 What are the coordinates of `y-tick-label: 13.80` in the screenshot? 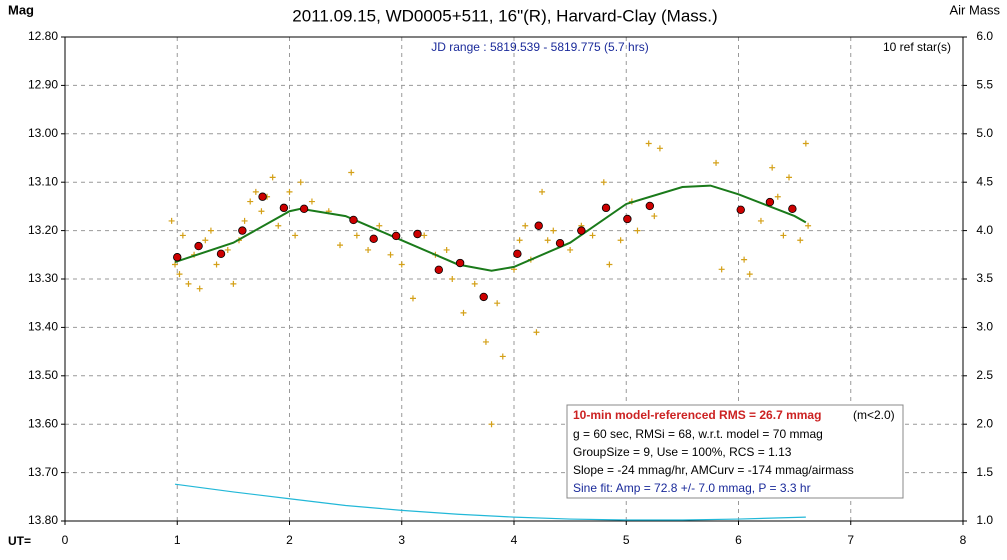 It's located at (43, 520).